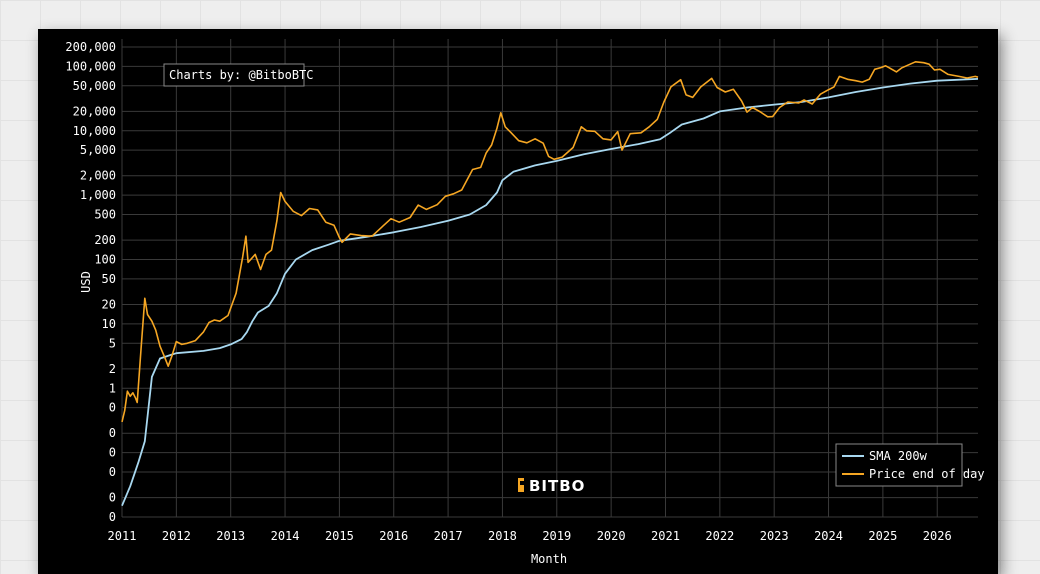  I want to click on x-tick-label: 2017, so click(448, 536).